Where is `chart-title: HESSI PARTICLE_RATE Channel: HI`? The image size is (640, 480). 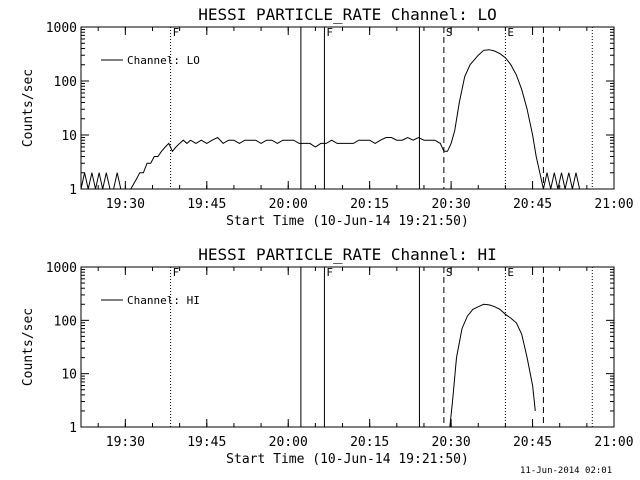
chart-title: HESSI PARTICLE_RATE Channel: HI is located at coordinates (347, 254).